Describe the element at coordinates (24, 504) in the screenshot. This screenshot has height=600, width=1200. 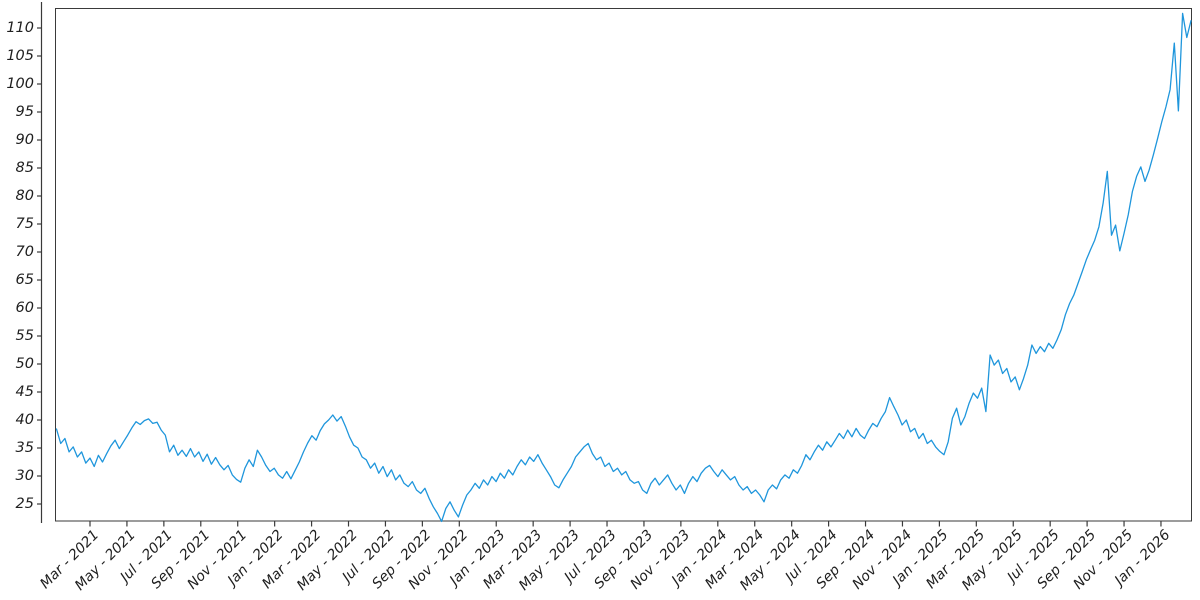
I see `y-tick-label: 25` at that location.